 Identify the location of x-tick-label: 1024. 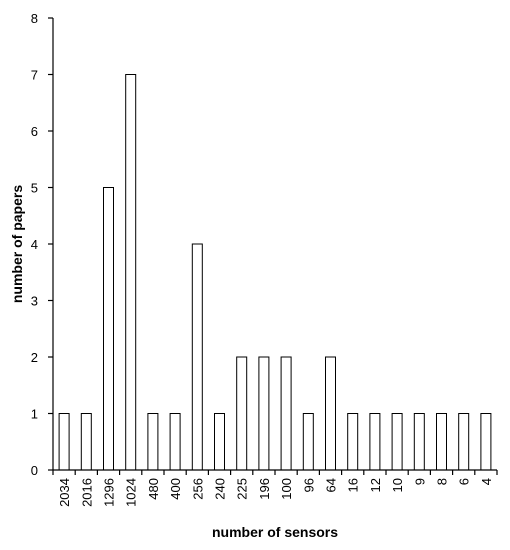
(131, 492).